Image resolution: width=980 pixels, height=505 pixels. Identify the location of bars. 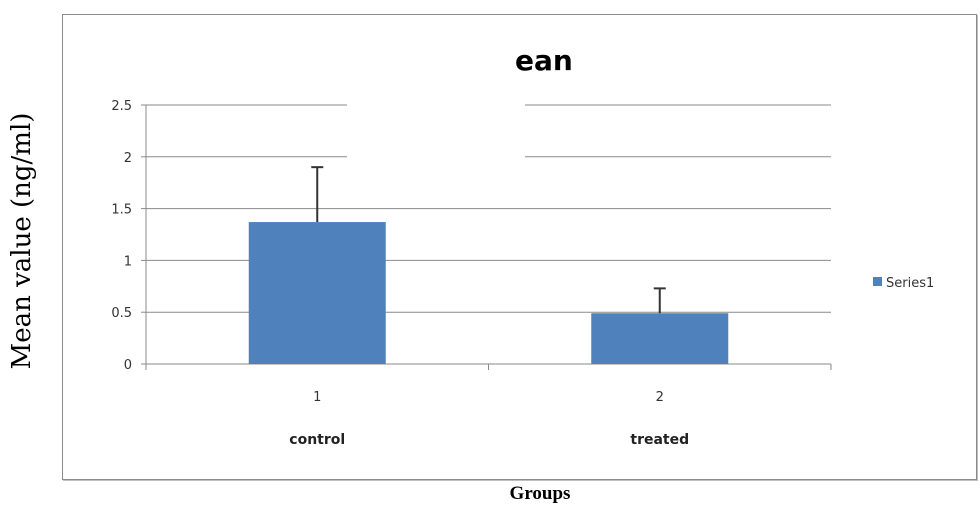
(488, 293).